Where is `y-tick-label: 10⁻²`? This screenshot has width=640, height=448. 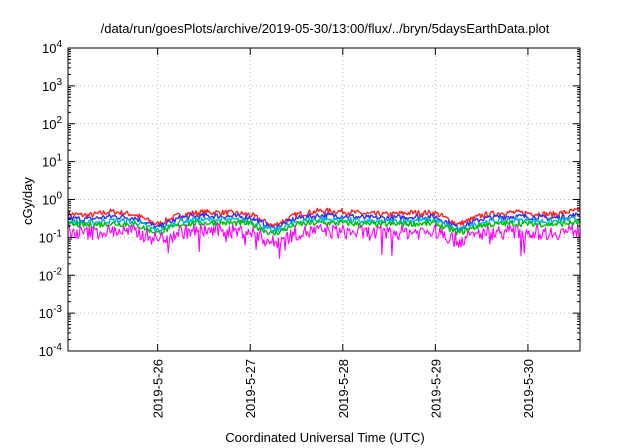 y-tick-label: 10⁻² is located at coordinates (51, 274).